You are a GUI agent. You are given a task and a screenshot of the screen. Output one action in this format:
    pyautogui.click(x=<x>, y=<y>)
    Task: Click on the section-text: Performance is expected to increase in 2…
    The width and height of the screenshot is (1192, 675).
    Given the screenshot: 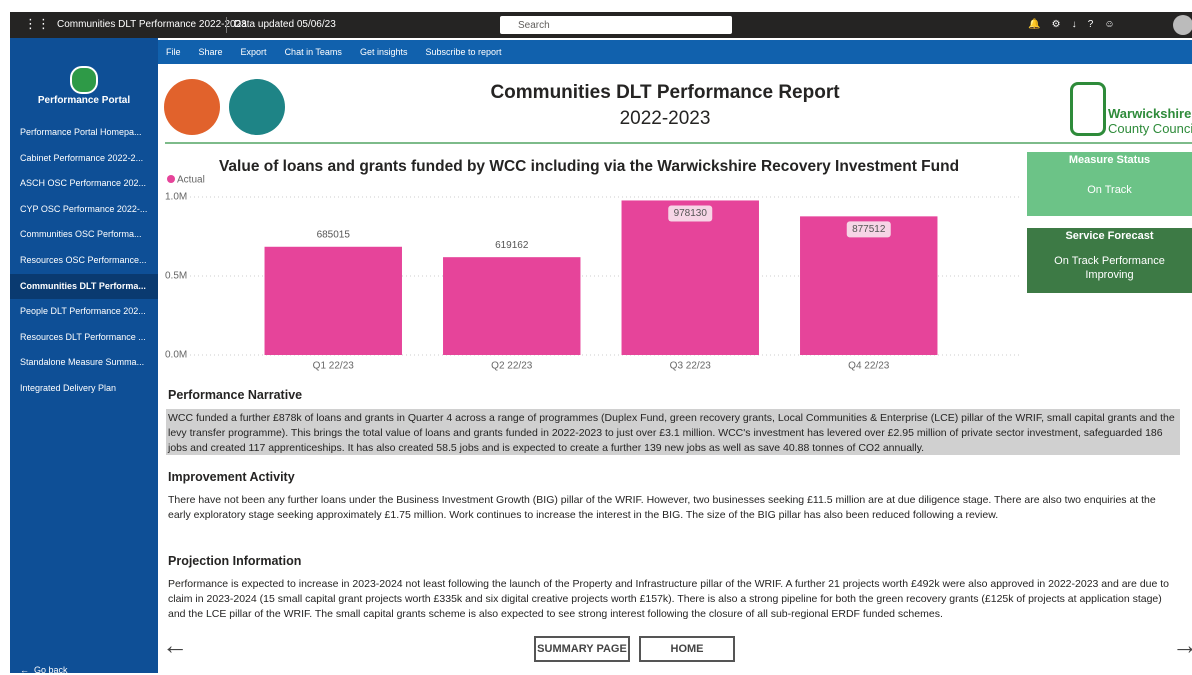 What is the action you would take?
    pyautogui.click(x=669, y=599)
    